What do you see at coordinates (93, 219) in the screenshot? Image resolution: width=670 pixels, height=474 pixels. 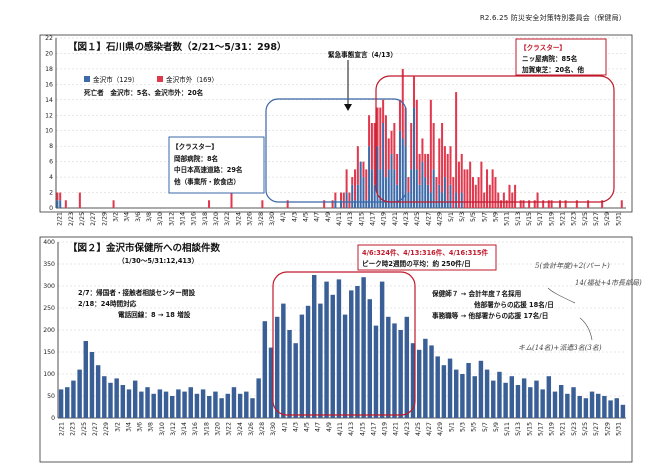 I see `x-tick-label: 2/27` at bounding box center [93, 219].